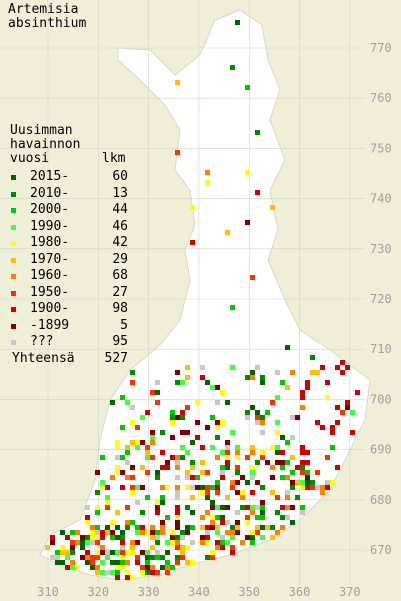  Describe the element at coordinates (300, 592) in the screenshot. I see `x-tick-label: 360` at that location.